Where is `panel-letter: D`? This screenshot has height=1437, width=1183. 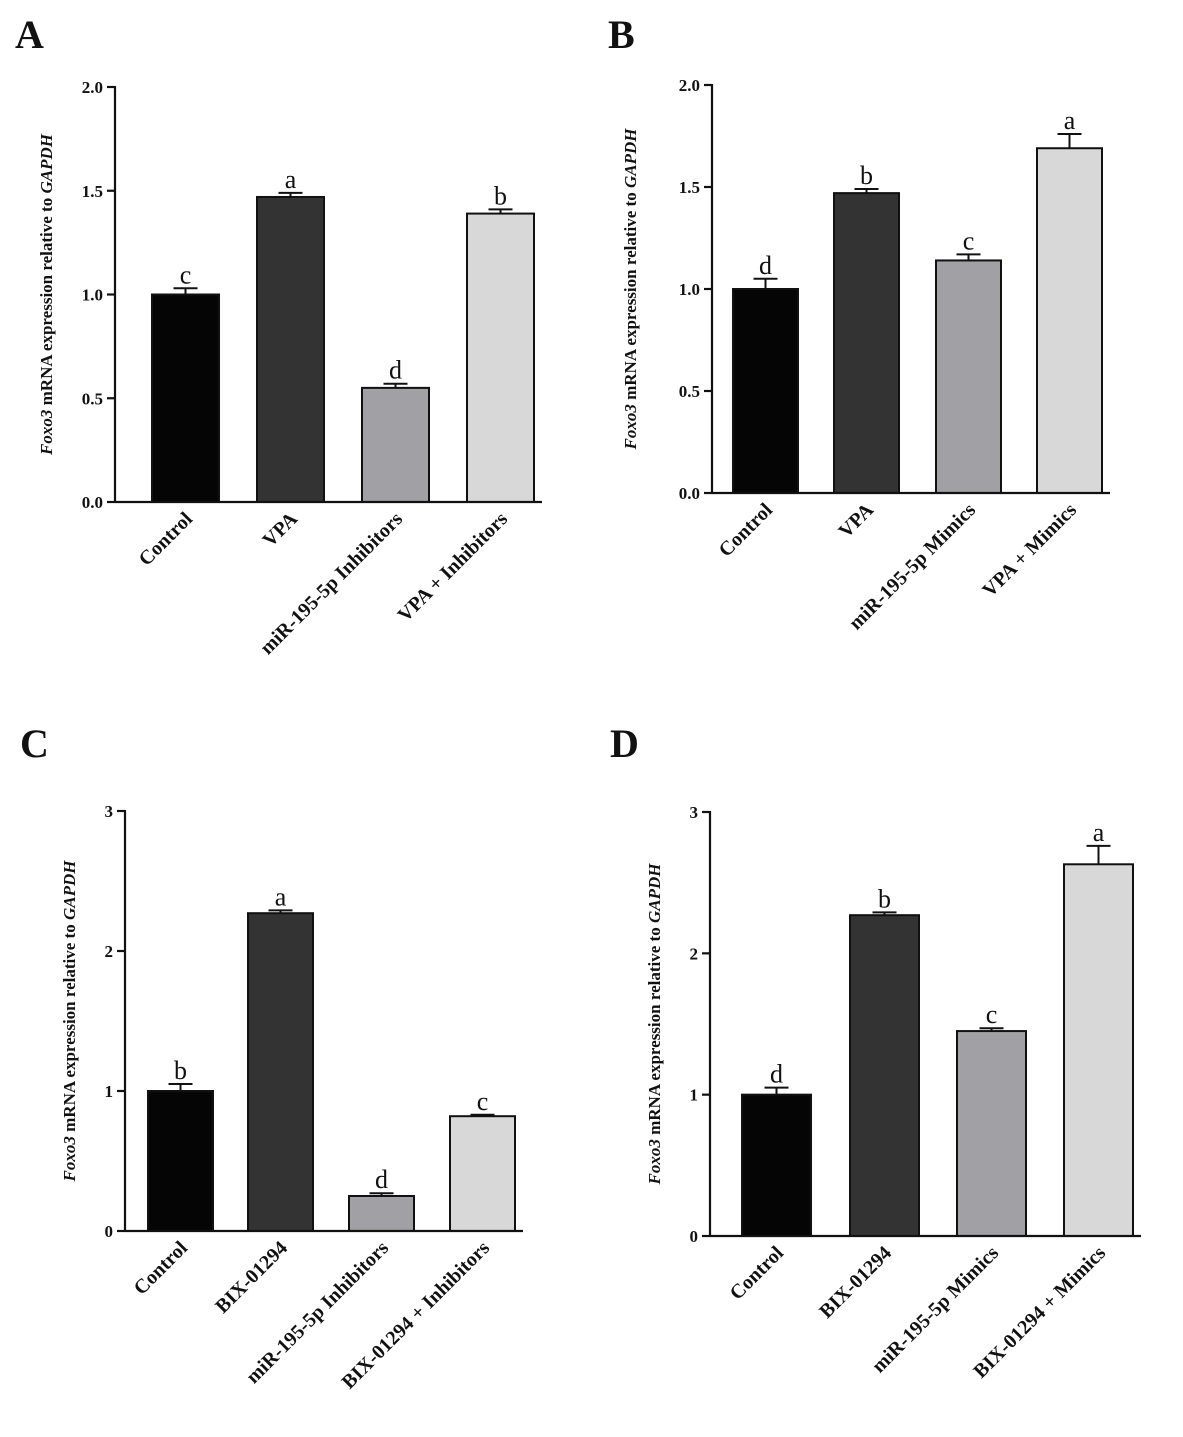 panel-letter: D is located at coordinates (624, 743).